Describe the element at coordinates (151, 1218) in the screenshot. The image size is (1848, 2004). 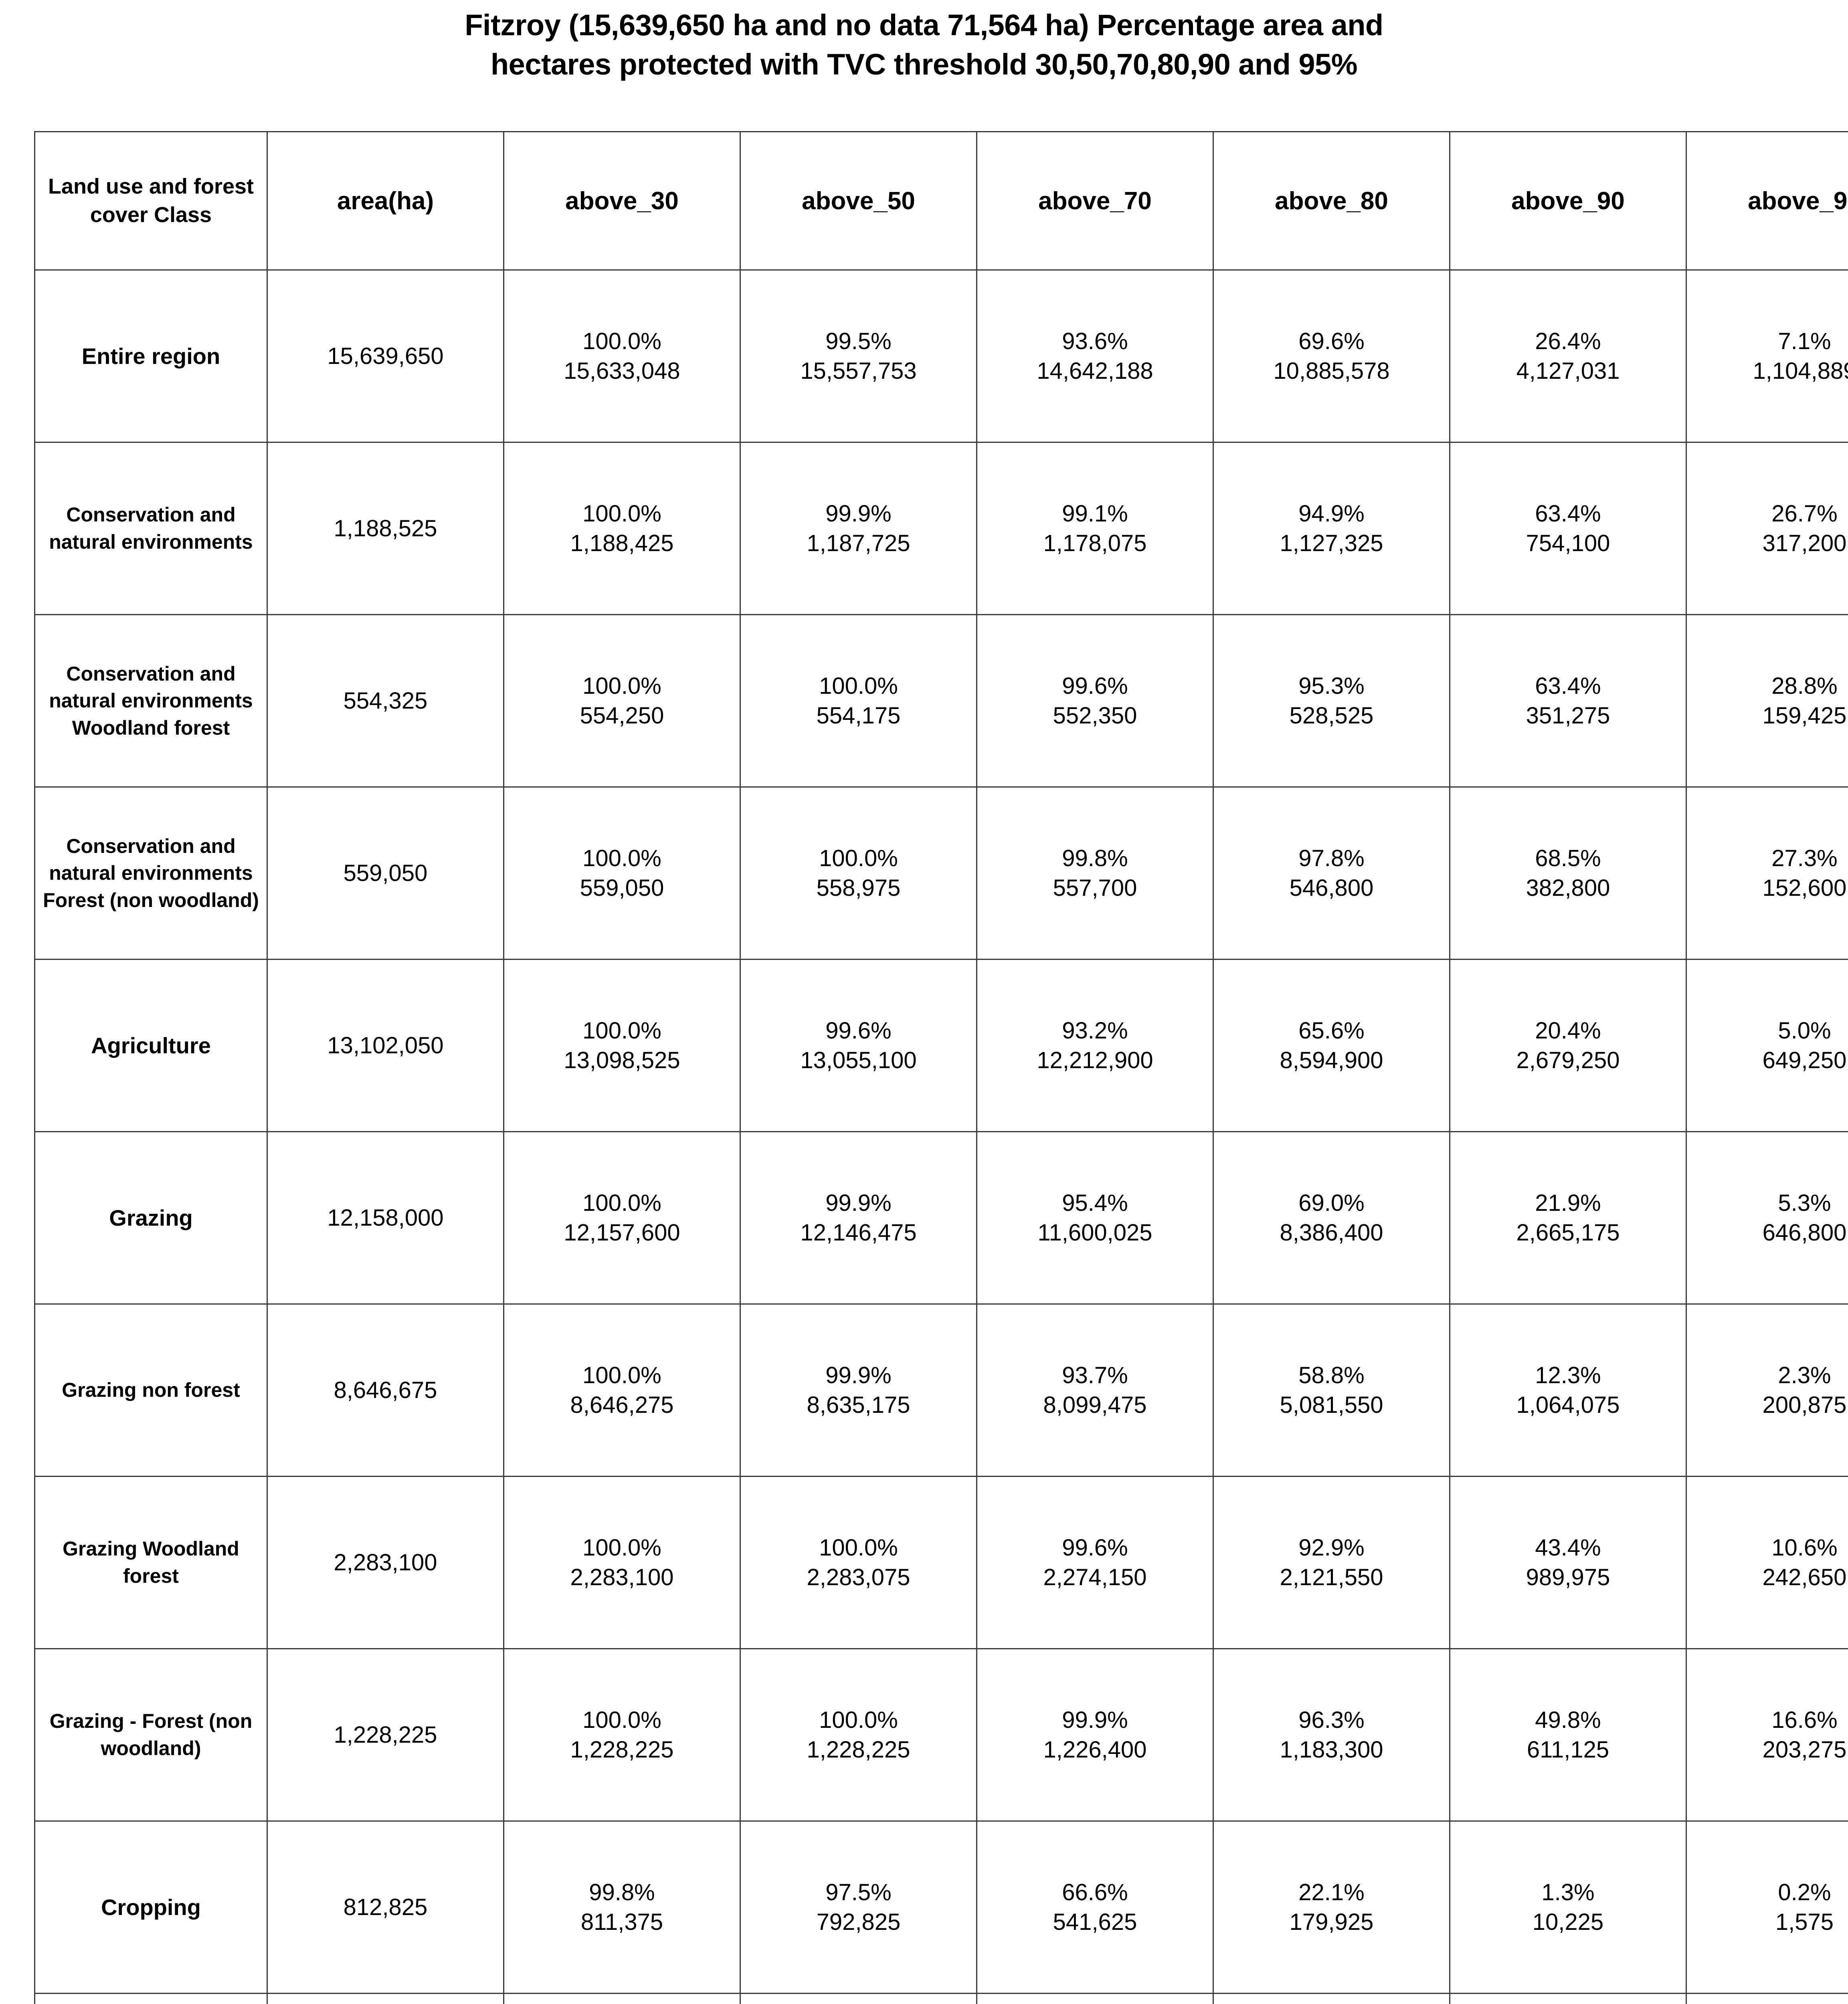
I see `row-label: Grazing` at that location.